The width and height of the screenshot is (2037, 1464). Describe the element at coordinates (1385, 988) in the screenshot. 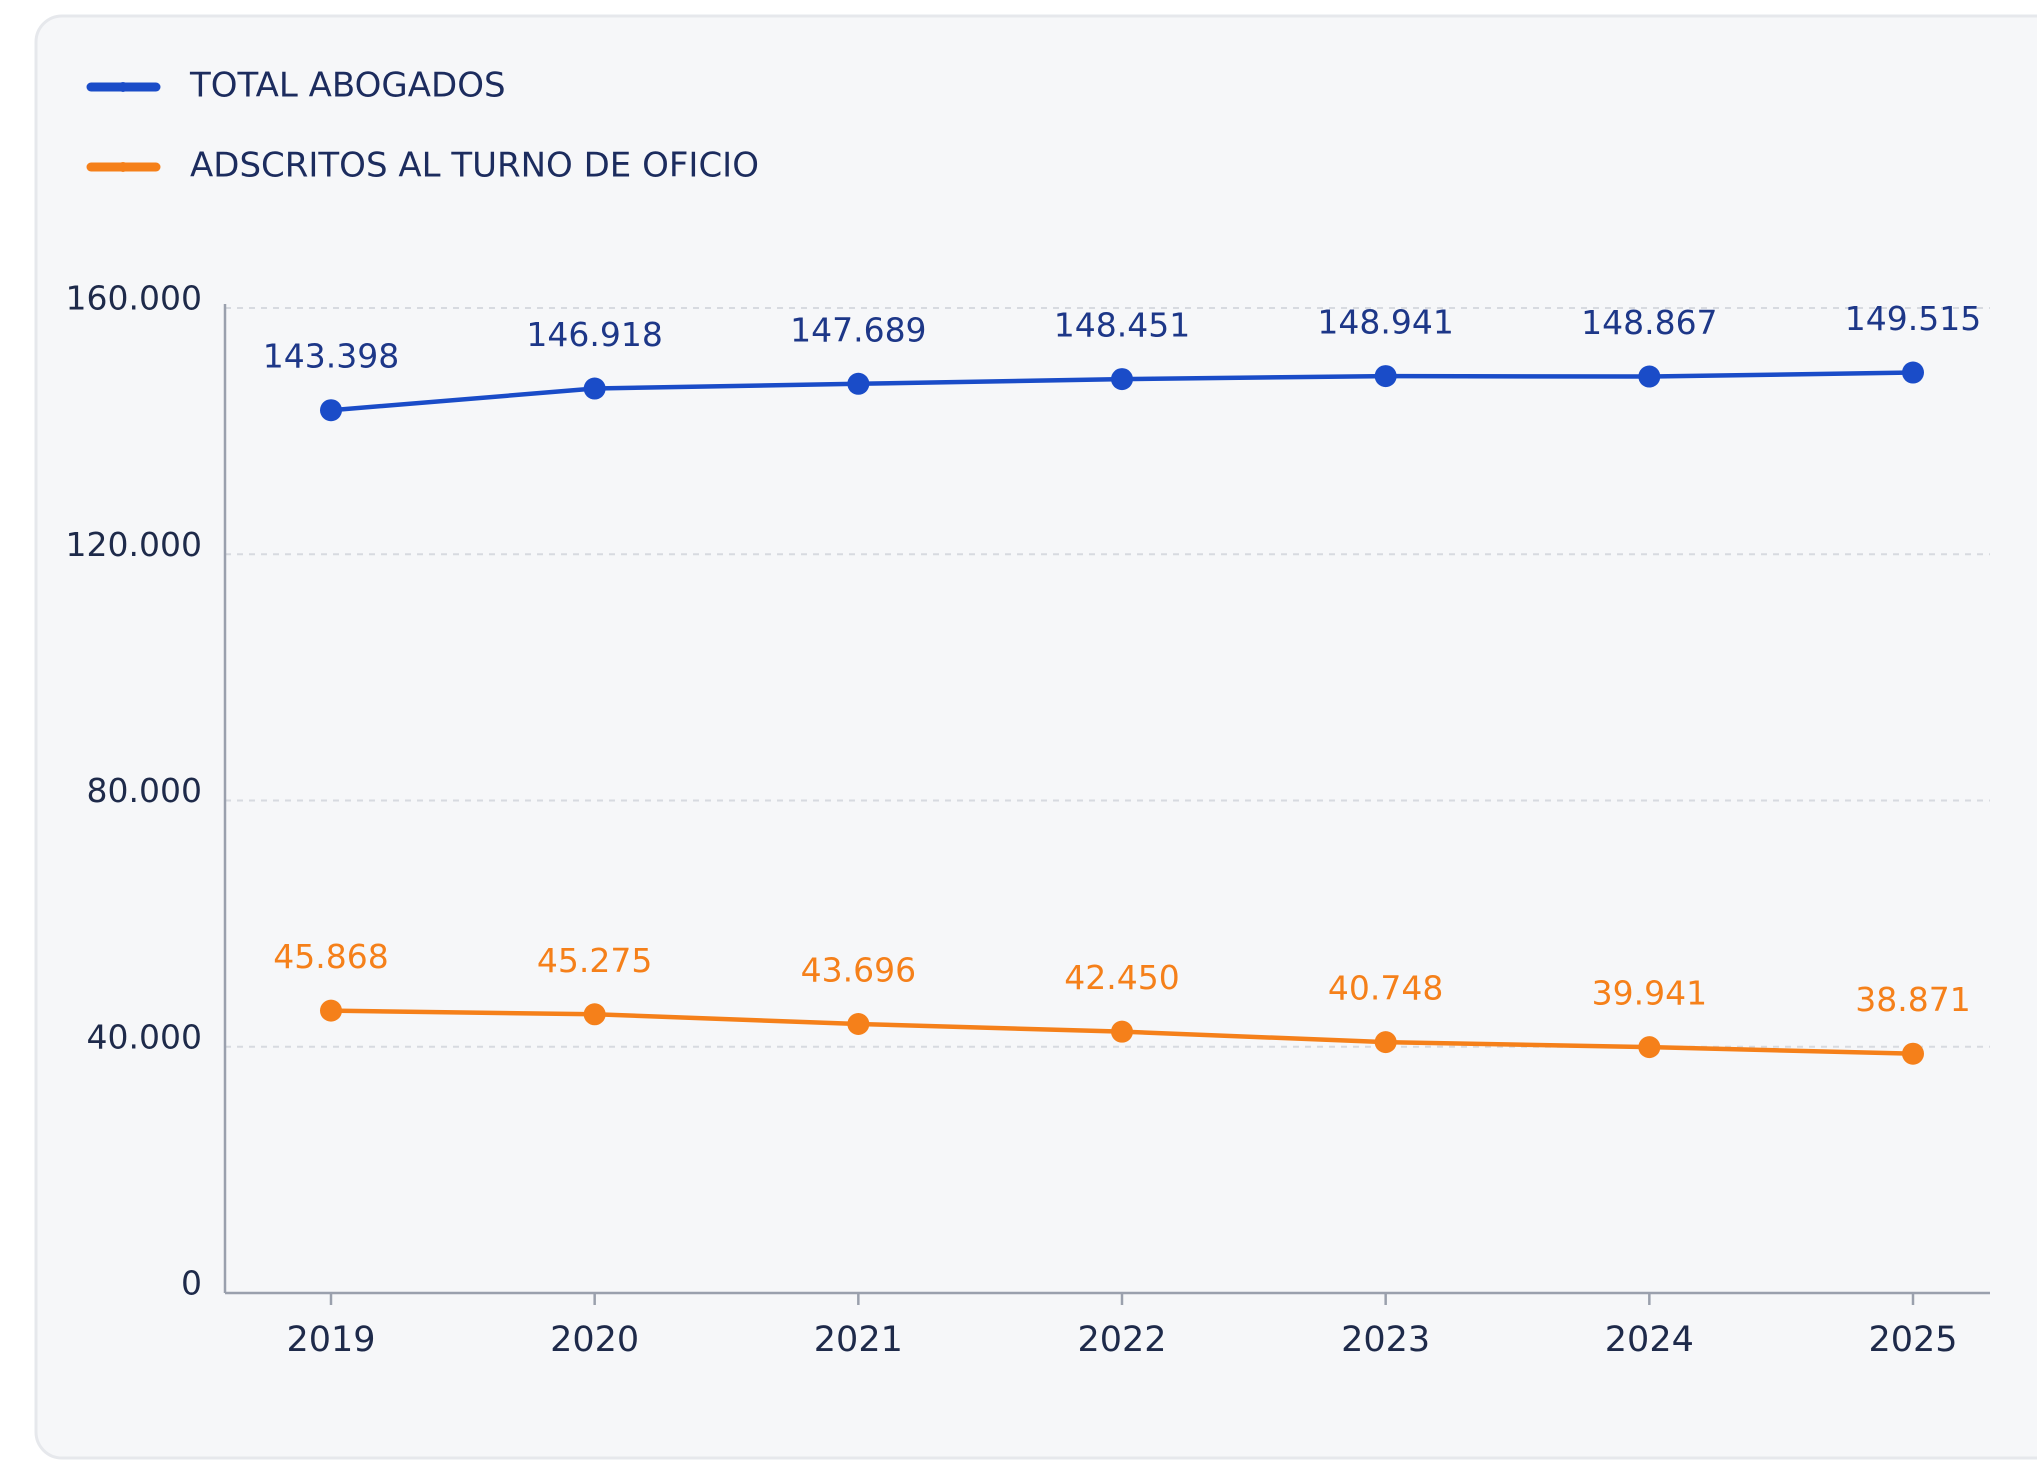

I see `data-label: 40.748` at that location.